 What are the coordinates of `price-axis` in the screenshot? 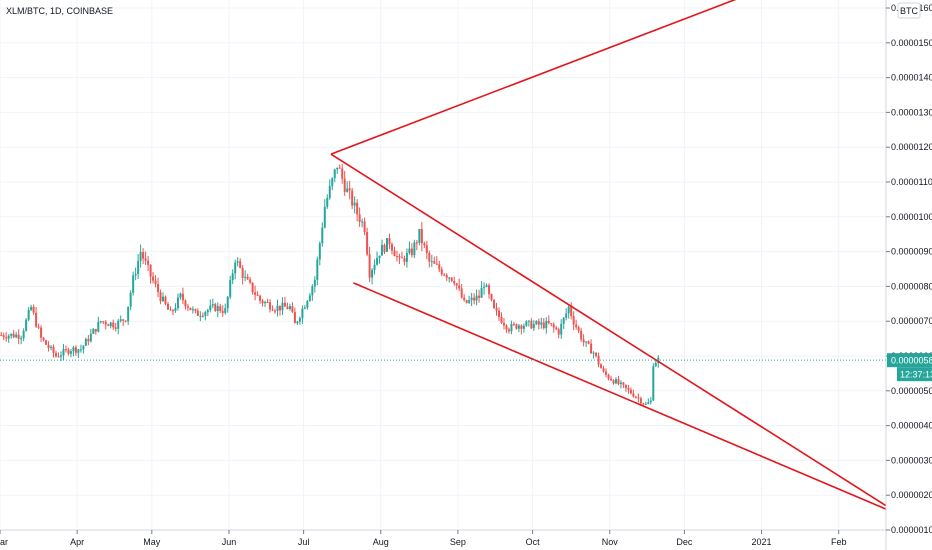 It's located at (909, 275).